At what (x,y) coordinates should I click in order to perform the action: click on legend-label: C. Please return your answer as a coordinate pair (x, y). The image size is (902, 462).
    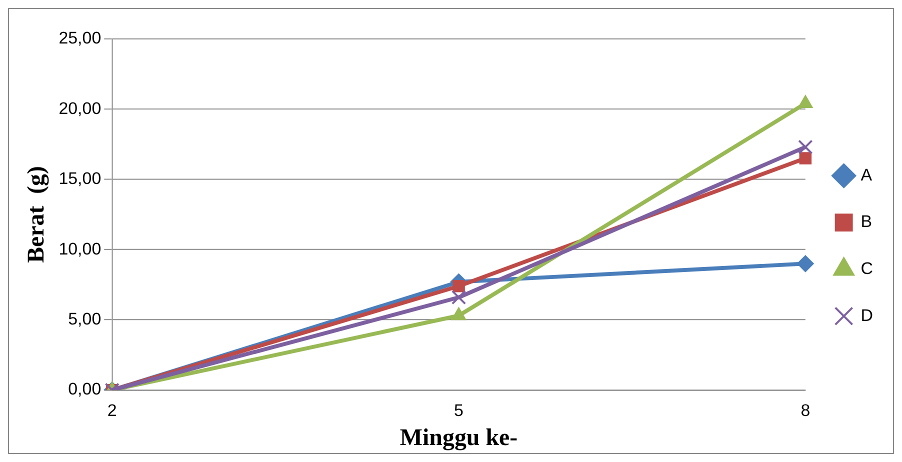
    Looking at the image, I should click on (867, 268).